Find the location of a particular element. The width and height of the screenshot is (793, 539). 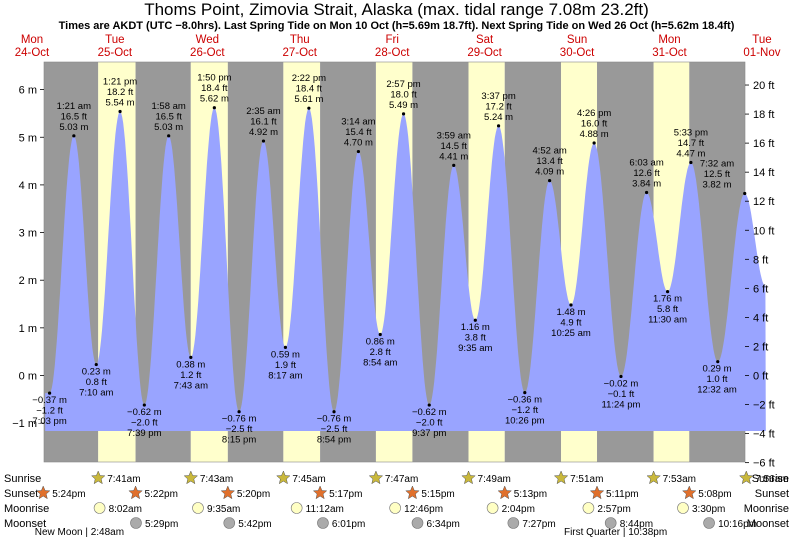

row-label-left: Moonrise is located at coordinates (26, 509).